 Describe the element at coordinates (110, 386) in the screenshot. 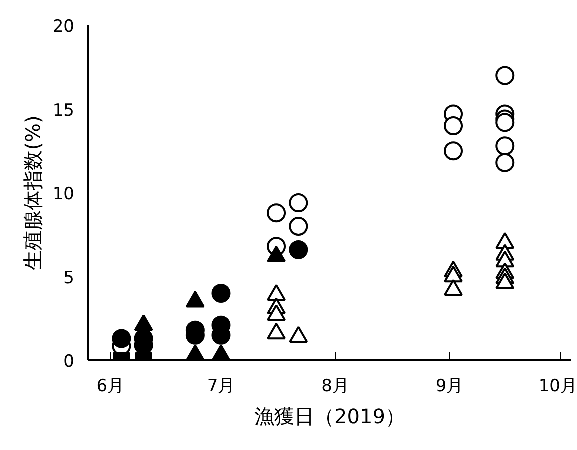

I see `x-tick-label: 6月` at that location.